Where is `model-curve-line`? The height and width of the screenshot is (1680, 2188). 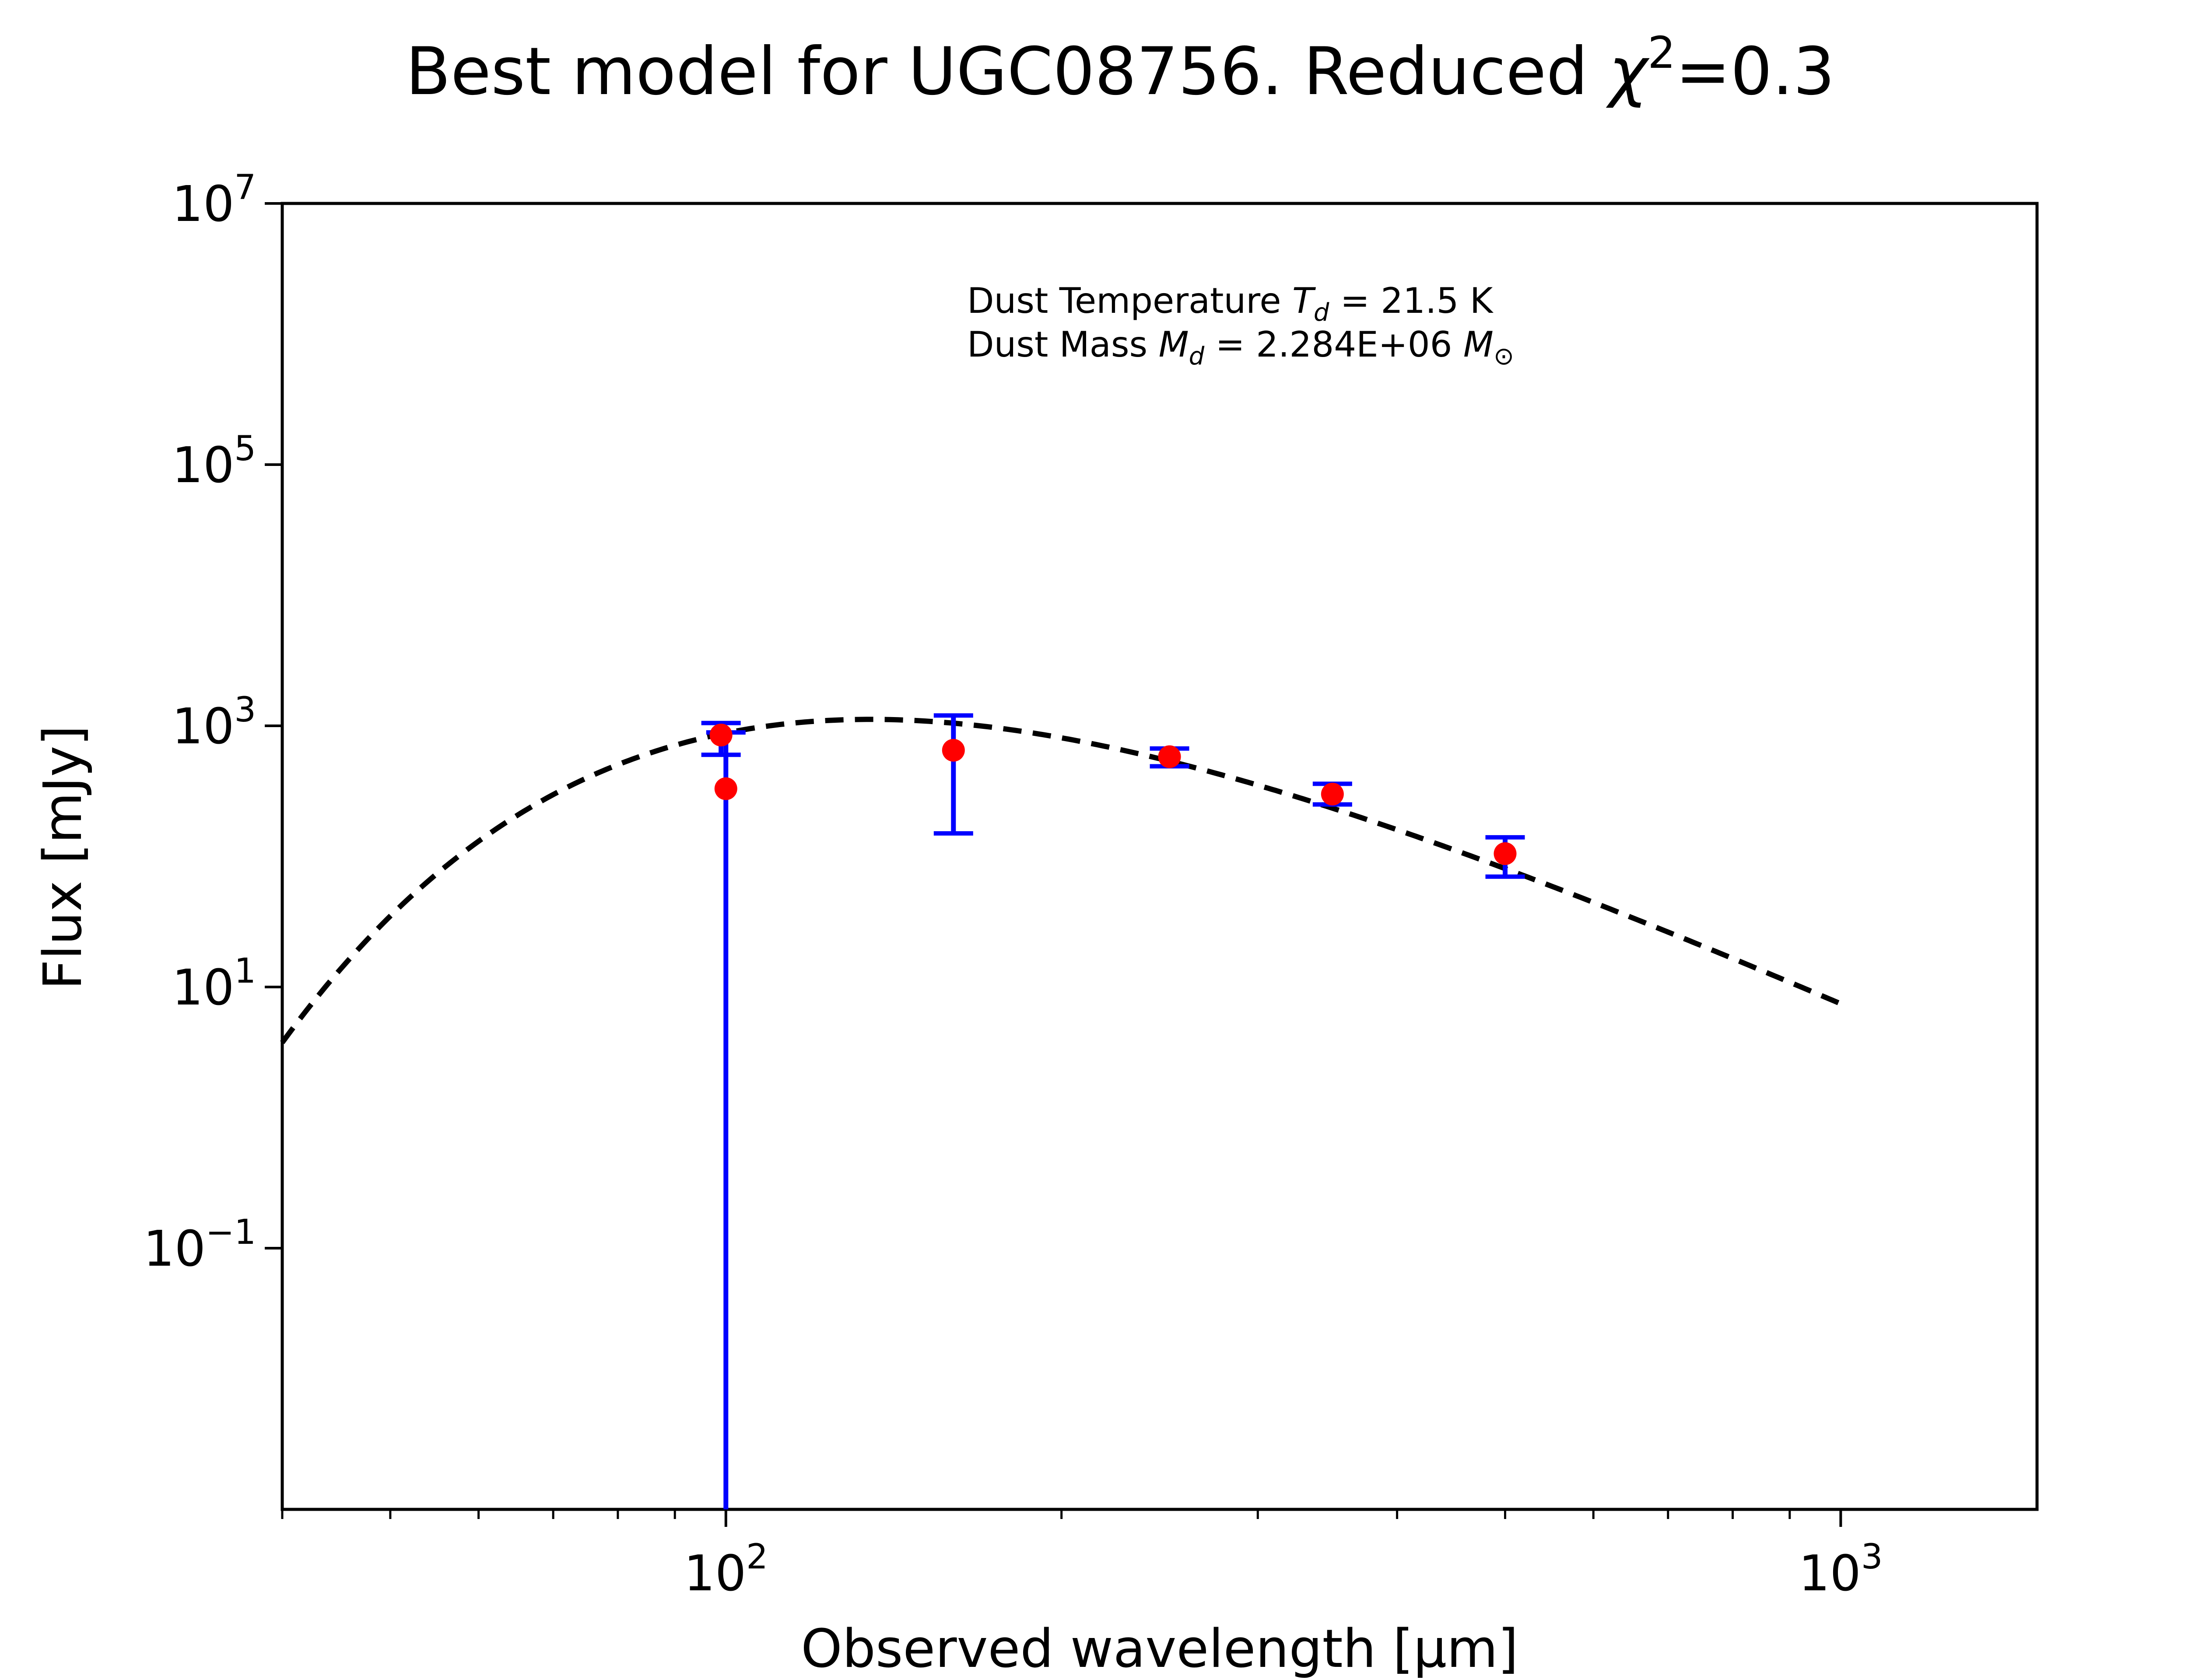
model-curve-line is located at coordinates (1061, 880).